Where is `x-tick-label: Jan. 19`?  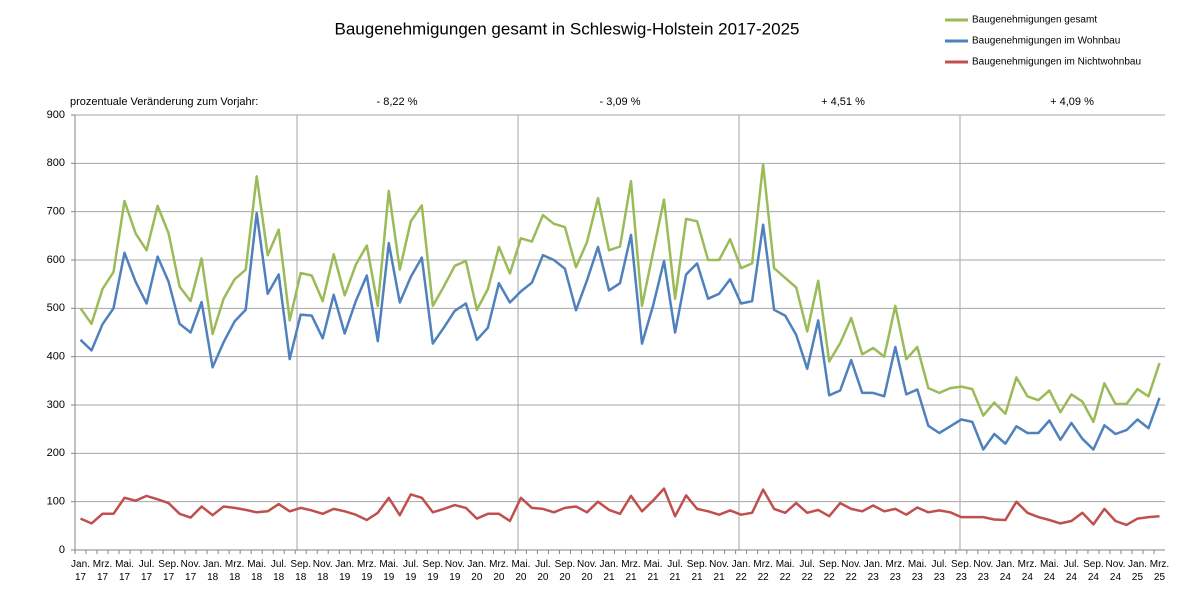 x-tick-label: Jan. 19 is located at coordinates (345, 571).